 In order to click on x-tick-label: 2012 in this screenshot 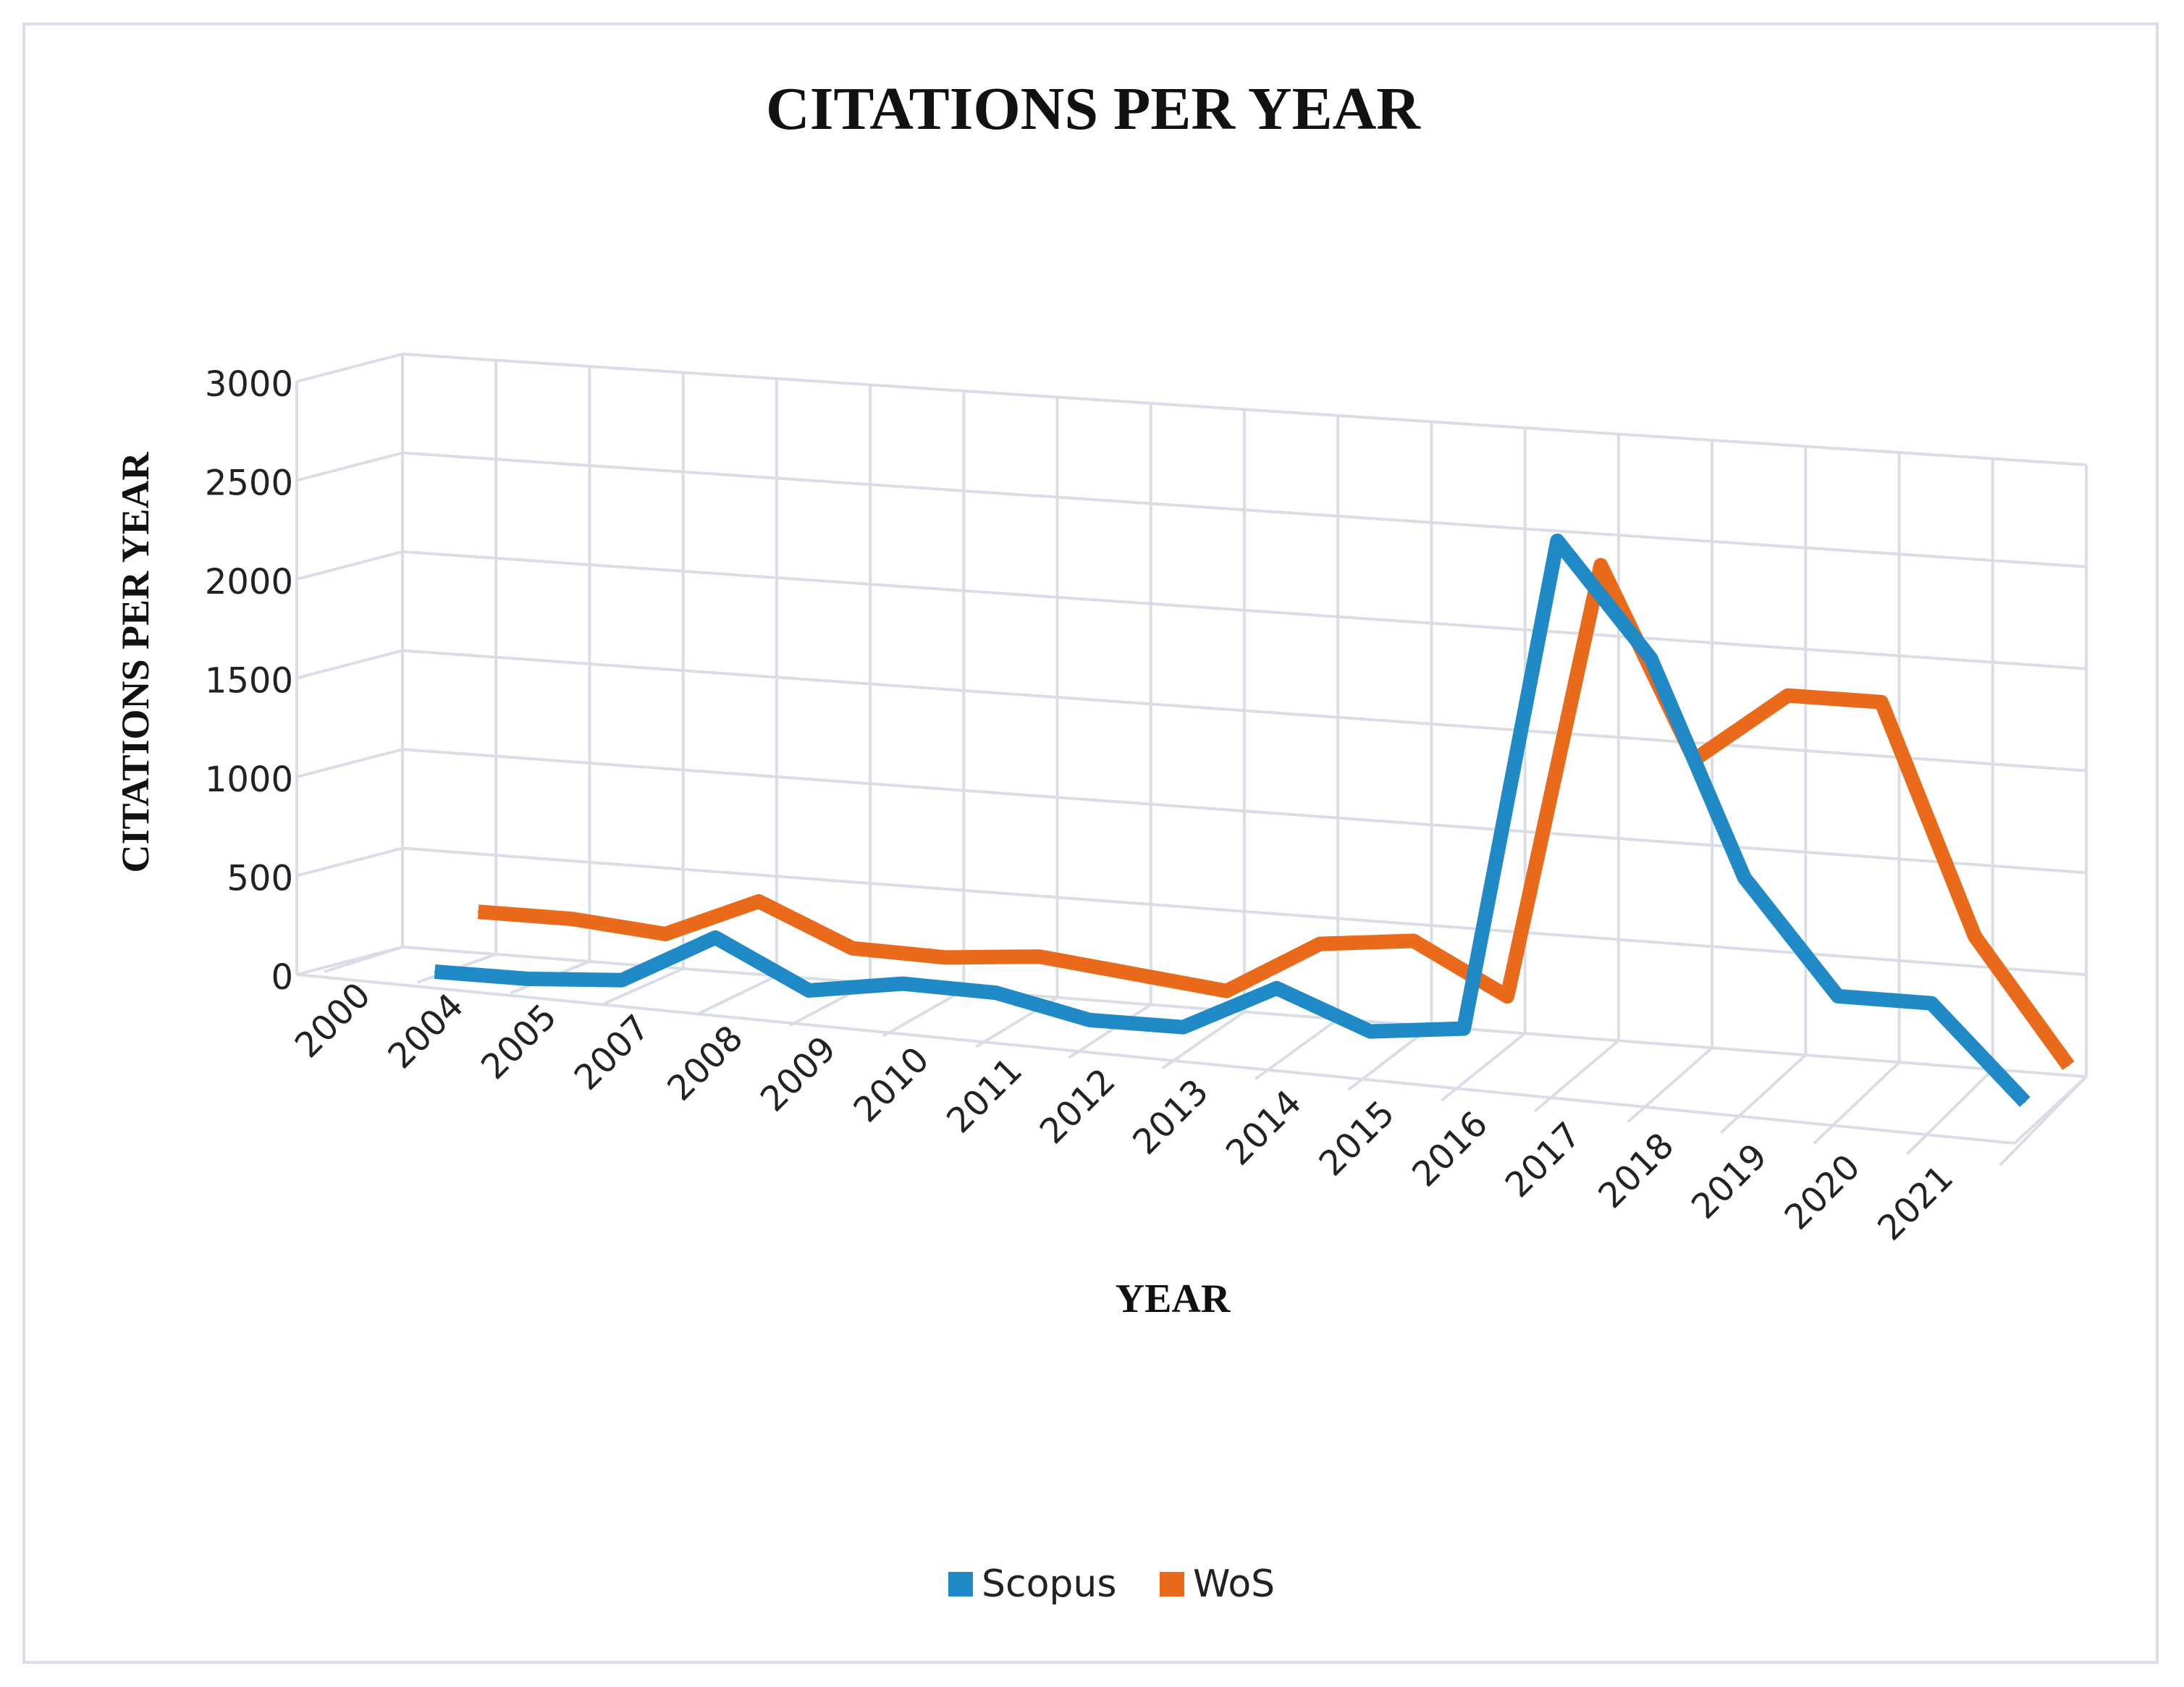, I will do `click(1077, 1106)`.